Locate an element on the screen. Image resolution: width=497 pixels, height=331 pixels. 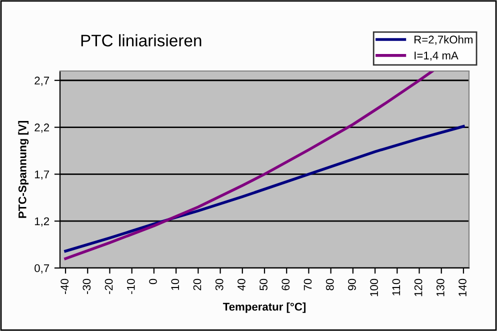
x-tick-label: 90 is located at coordinates (352, 284).